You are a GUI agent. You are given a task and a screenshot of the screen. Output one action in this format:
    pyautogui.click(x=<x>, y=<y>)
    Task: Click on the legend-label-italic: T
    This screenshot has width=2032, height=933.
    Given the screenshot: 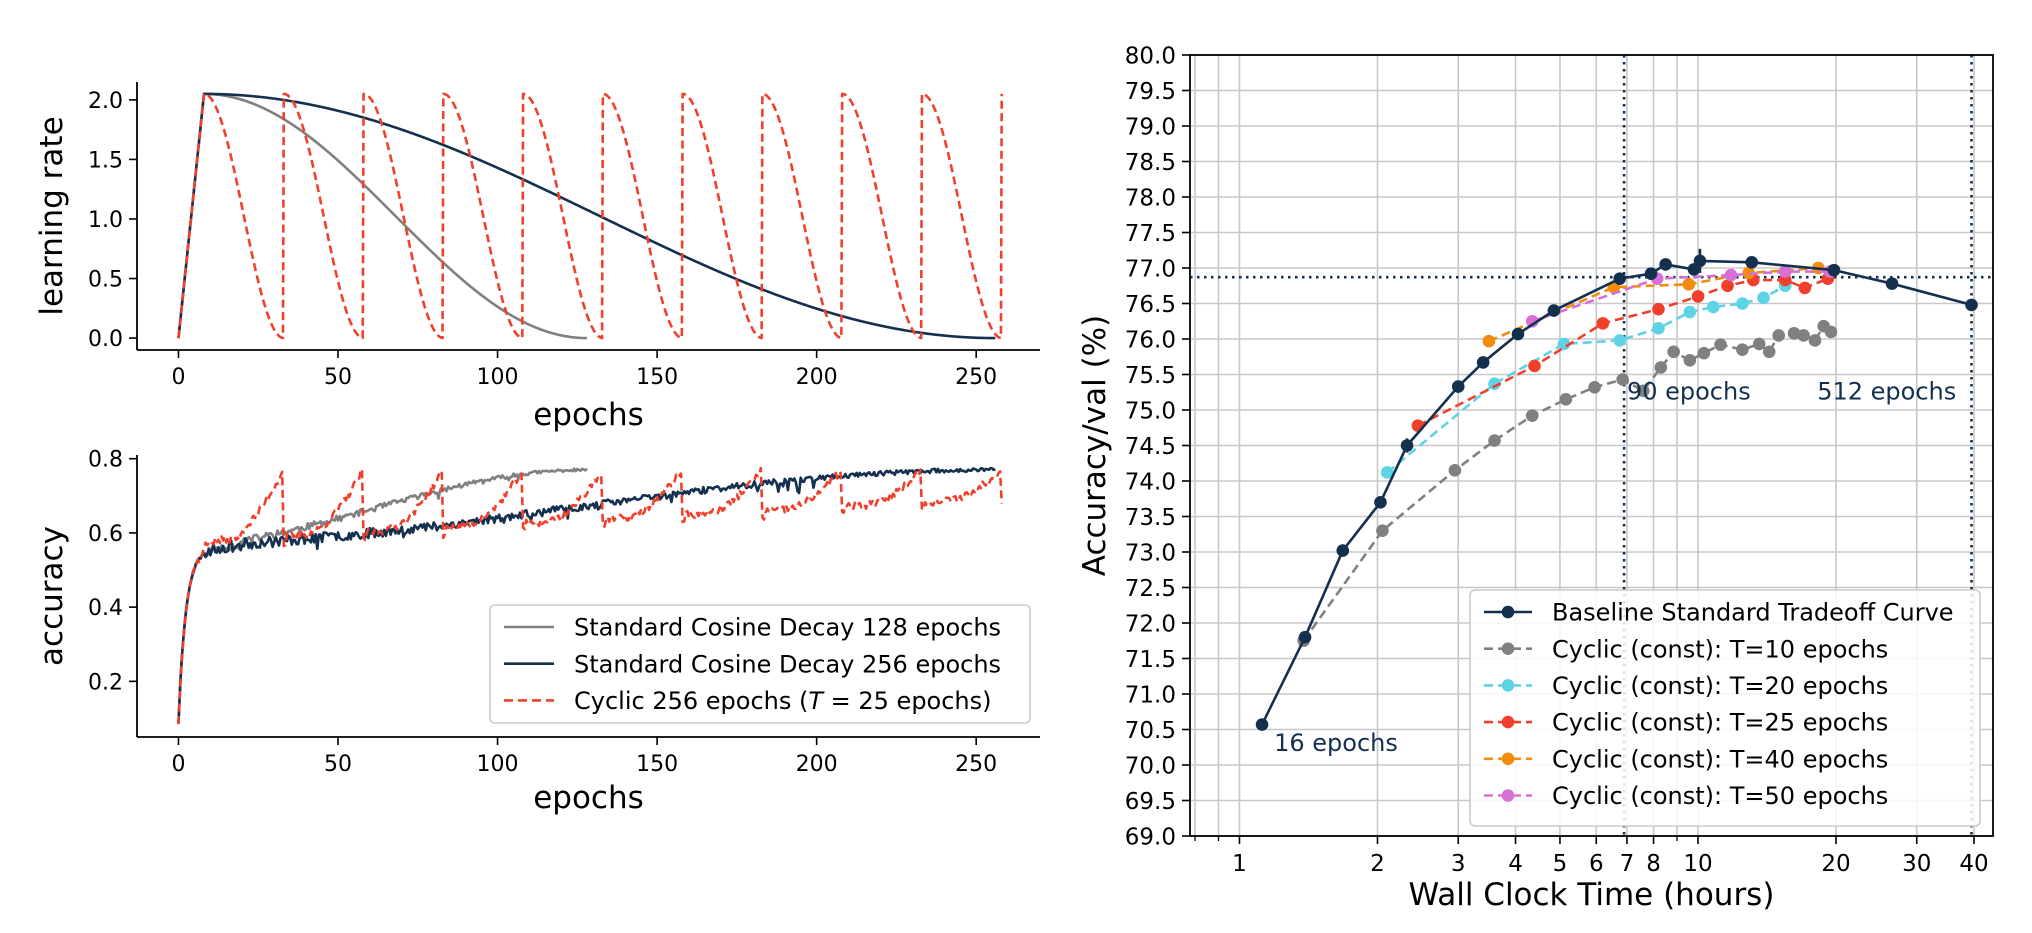 What is the action you would take?
    pyautogui.click(x=816, y=701)
    